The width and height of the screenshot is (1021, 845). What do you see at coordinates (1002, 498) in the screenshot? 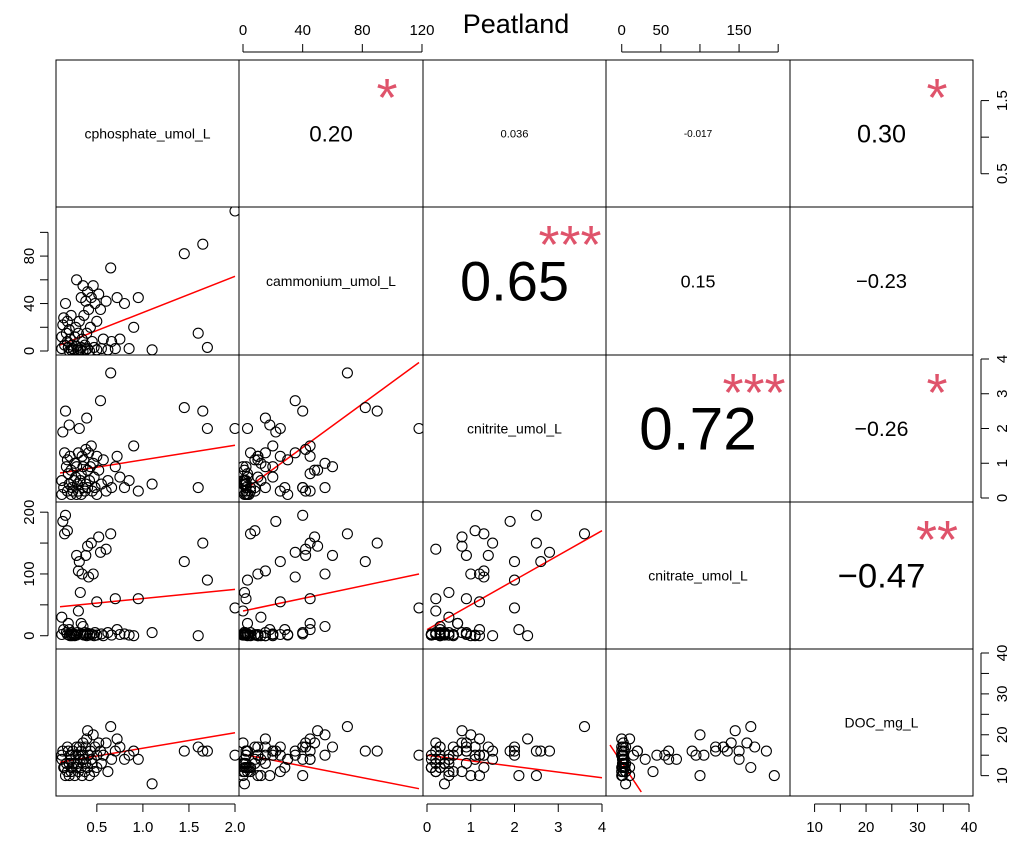
I see `right-tick-label-2-0: 0` at bounding box center [1002, 498].